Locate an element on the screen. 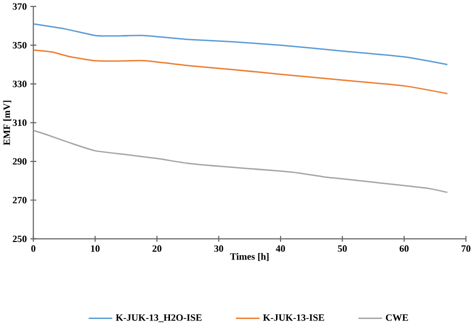  x-tick-label: 20 is located at coordinates (157, 248).